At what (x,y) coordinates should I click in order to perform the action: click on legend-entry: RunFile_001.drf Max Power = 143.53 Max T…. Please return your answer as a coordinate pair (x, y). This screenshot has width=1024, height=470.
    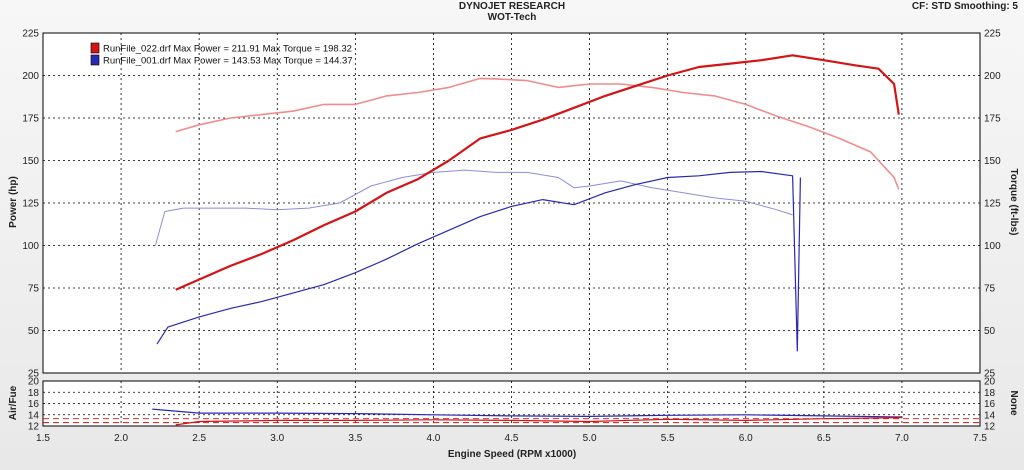
    Looking at the image, I should click on (228, 61).